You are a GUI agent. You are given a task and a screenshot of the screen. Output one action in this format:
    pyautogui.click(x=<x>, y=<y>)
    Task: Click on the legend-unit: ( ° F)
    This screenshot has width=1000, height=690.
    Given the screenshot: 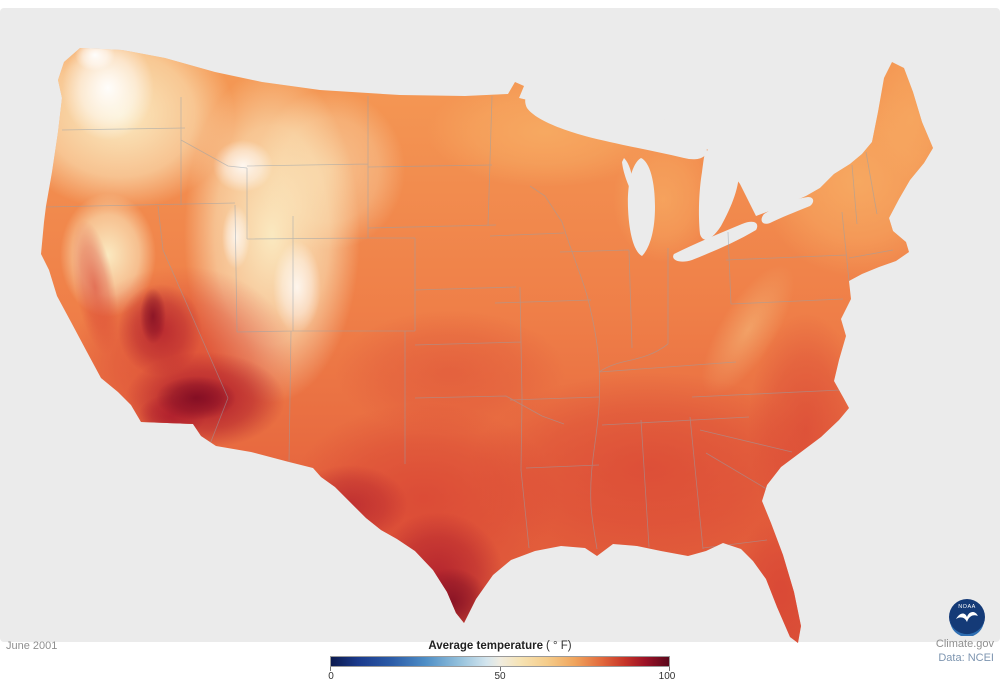 What is the action you would take?
    pyautogui.click(x=558, y=646)
    